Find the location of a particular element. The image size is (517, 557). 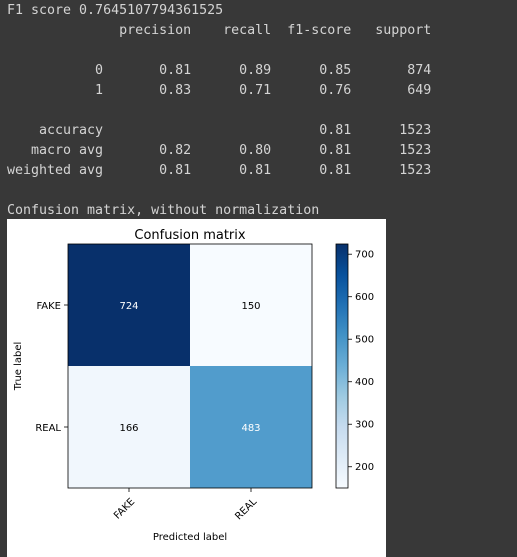

f1-score-line: F1 score 0.7645107794361525 is located at coordinates (115, 10).